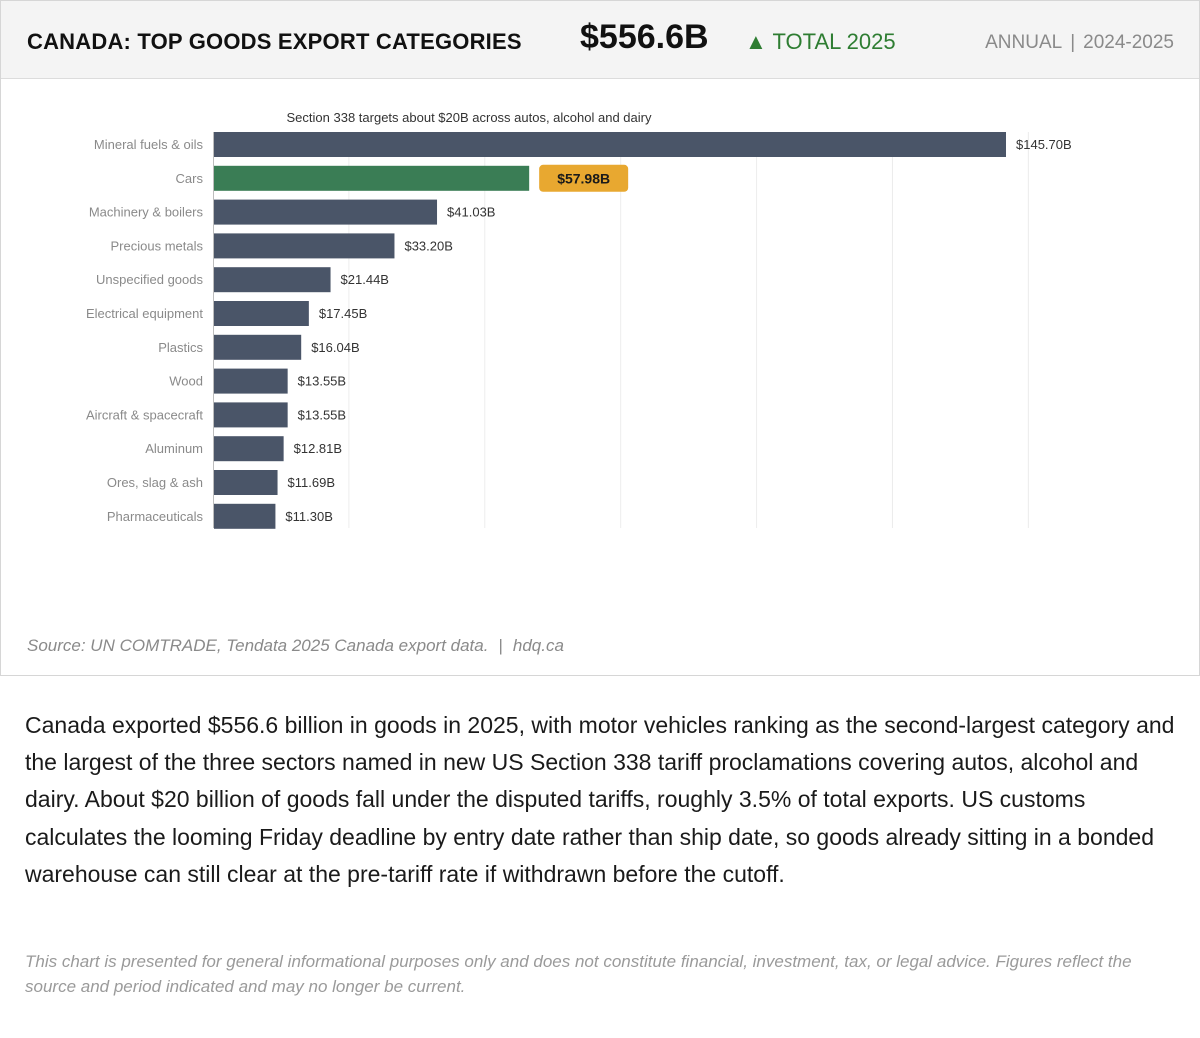 The height and width of the screenshot is (1038, 1200). What do you see at coordinates (343, 313) in the screenshot?
I see `value-label: $17.45B` at bounding box center [343, 313].